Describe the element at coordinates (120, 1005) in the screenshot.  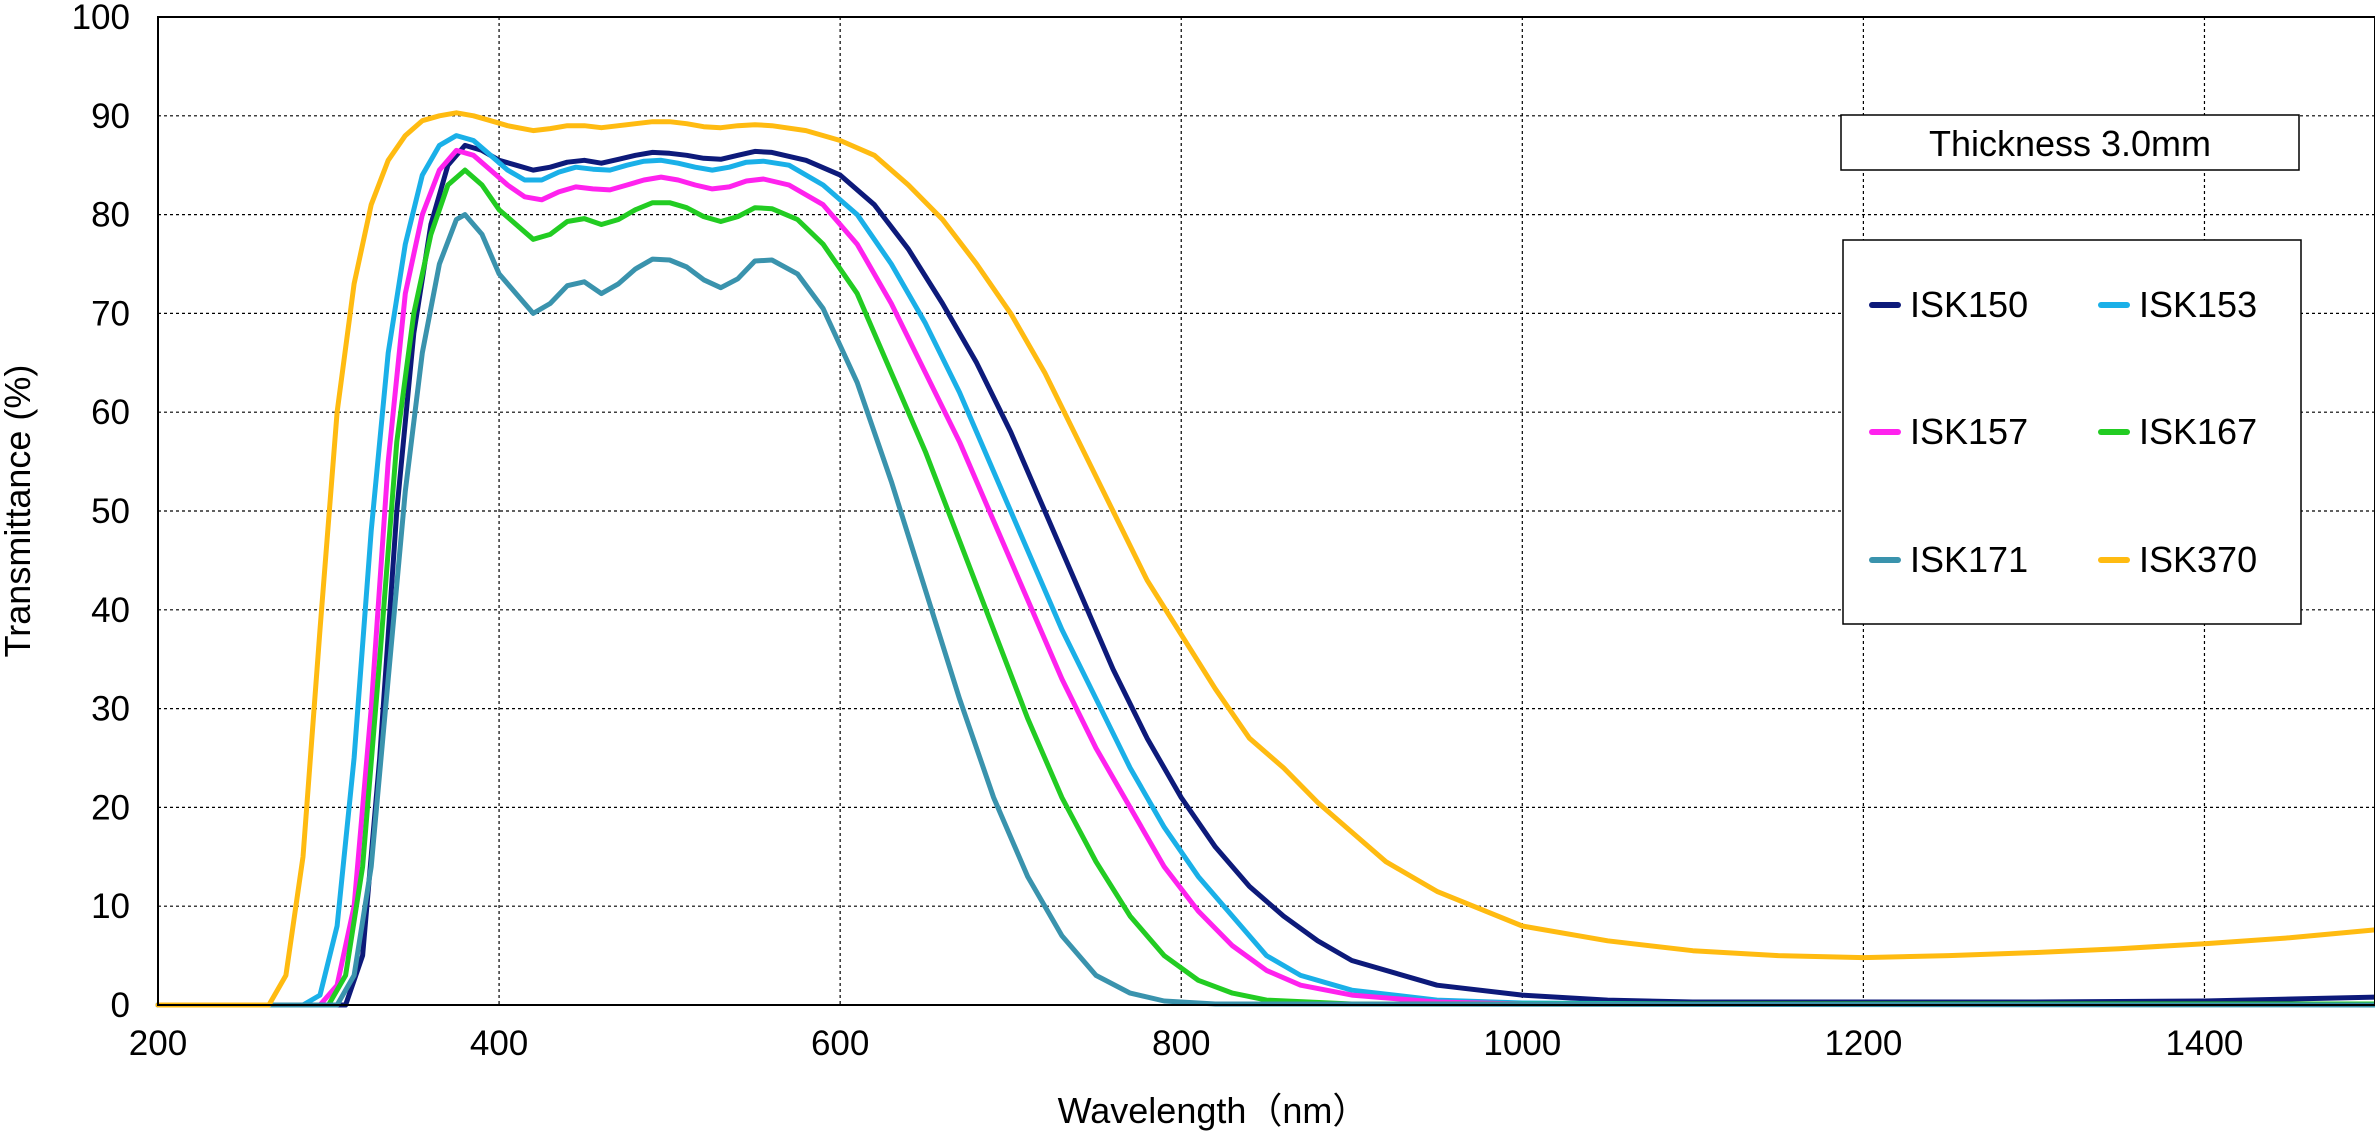
I see `y-tick-label: 0` at that location.